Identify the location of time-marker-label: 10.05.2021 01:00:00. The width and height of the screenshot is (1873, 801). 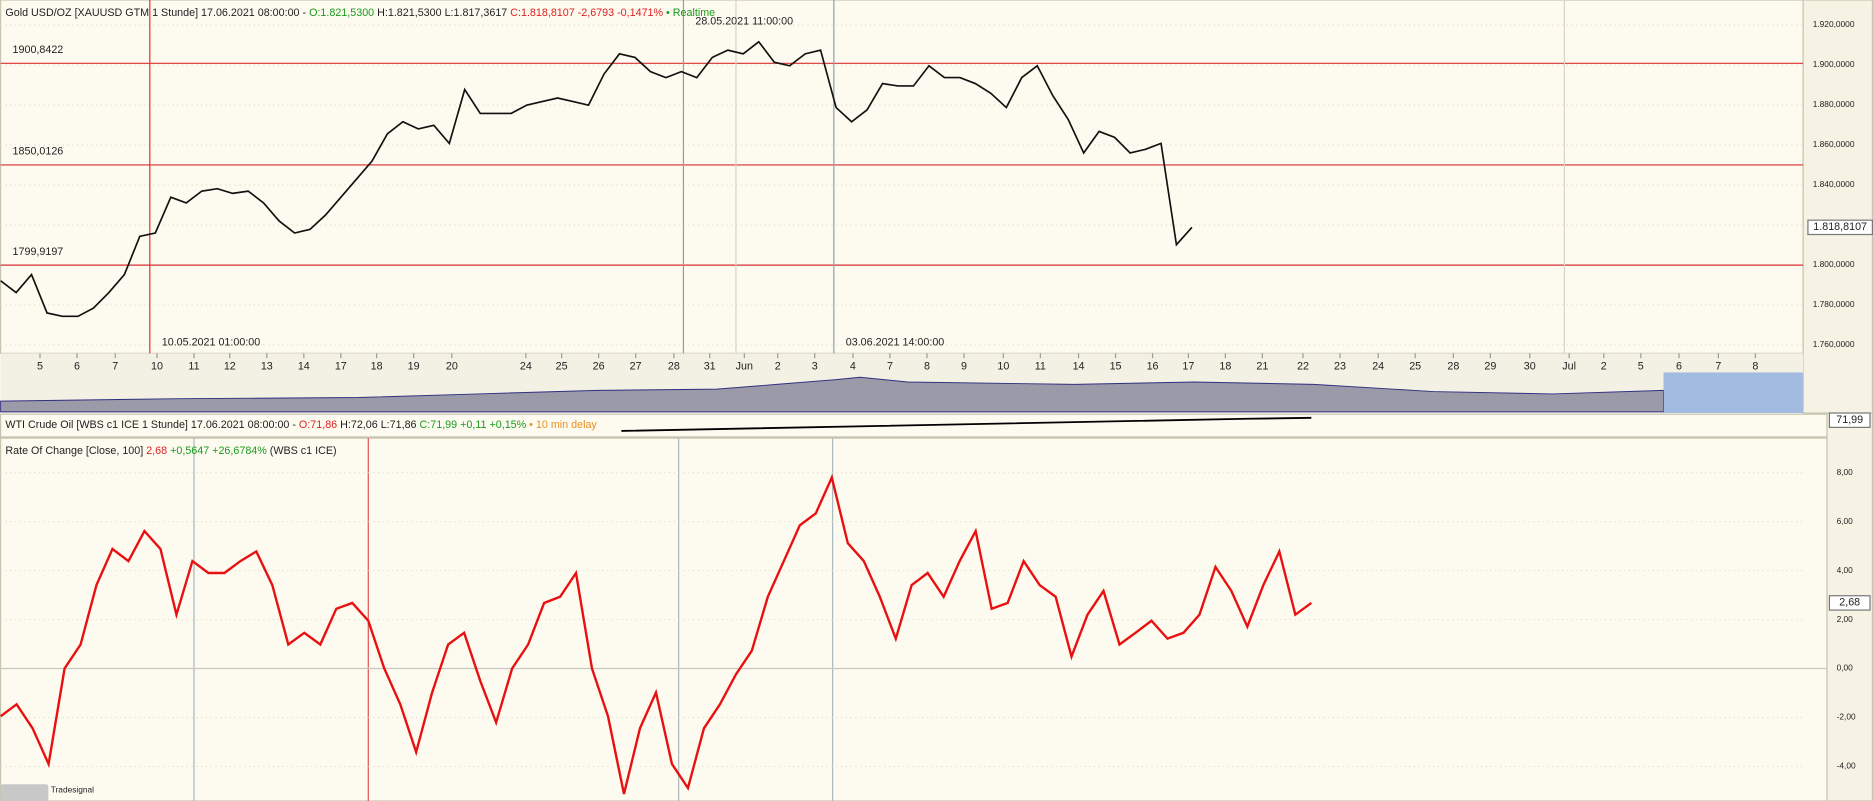
(211, 342).